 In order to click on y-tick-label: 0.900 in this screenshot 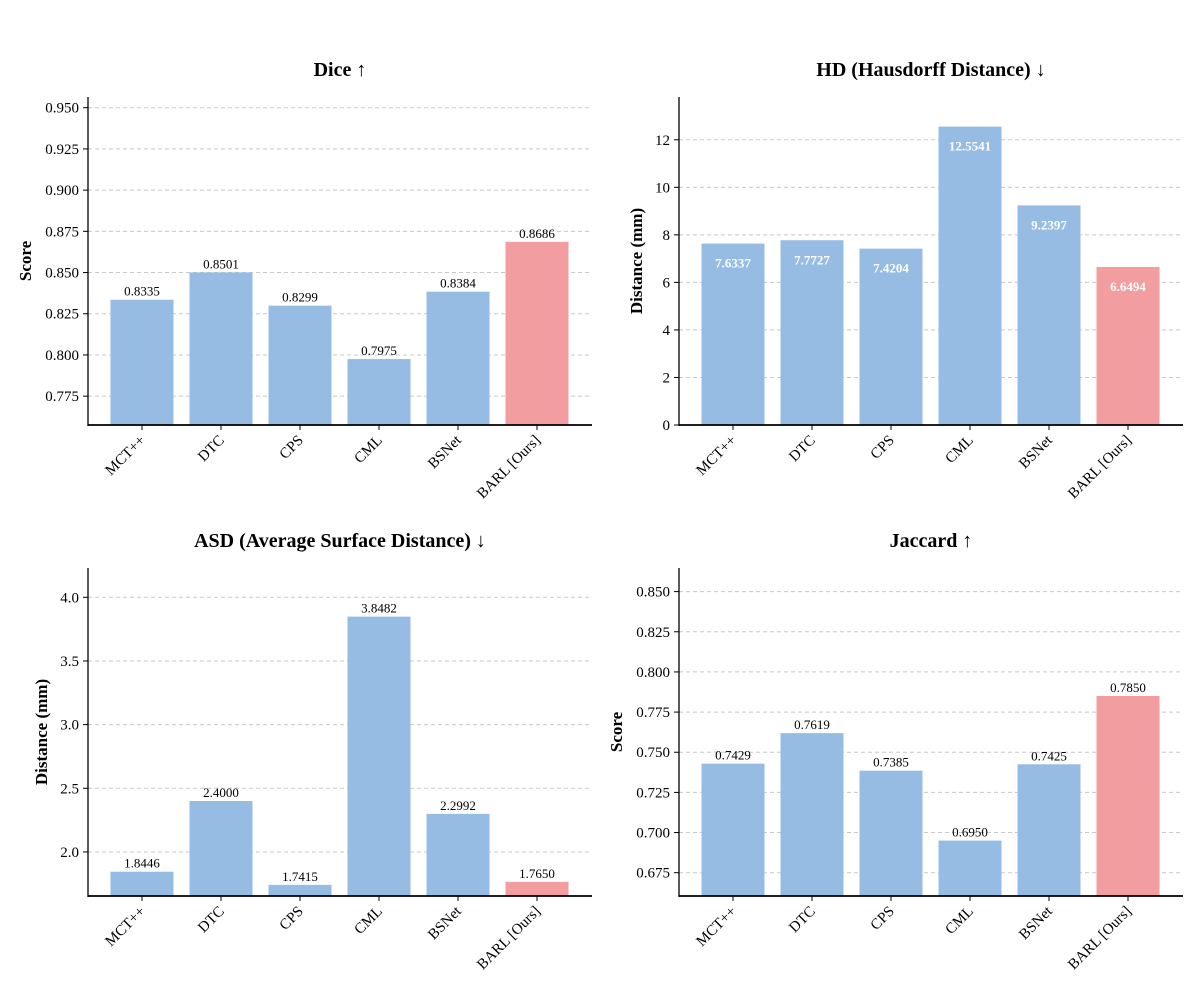, I will do `click(62, 191)`.